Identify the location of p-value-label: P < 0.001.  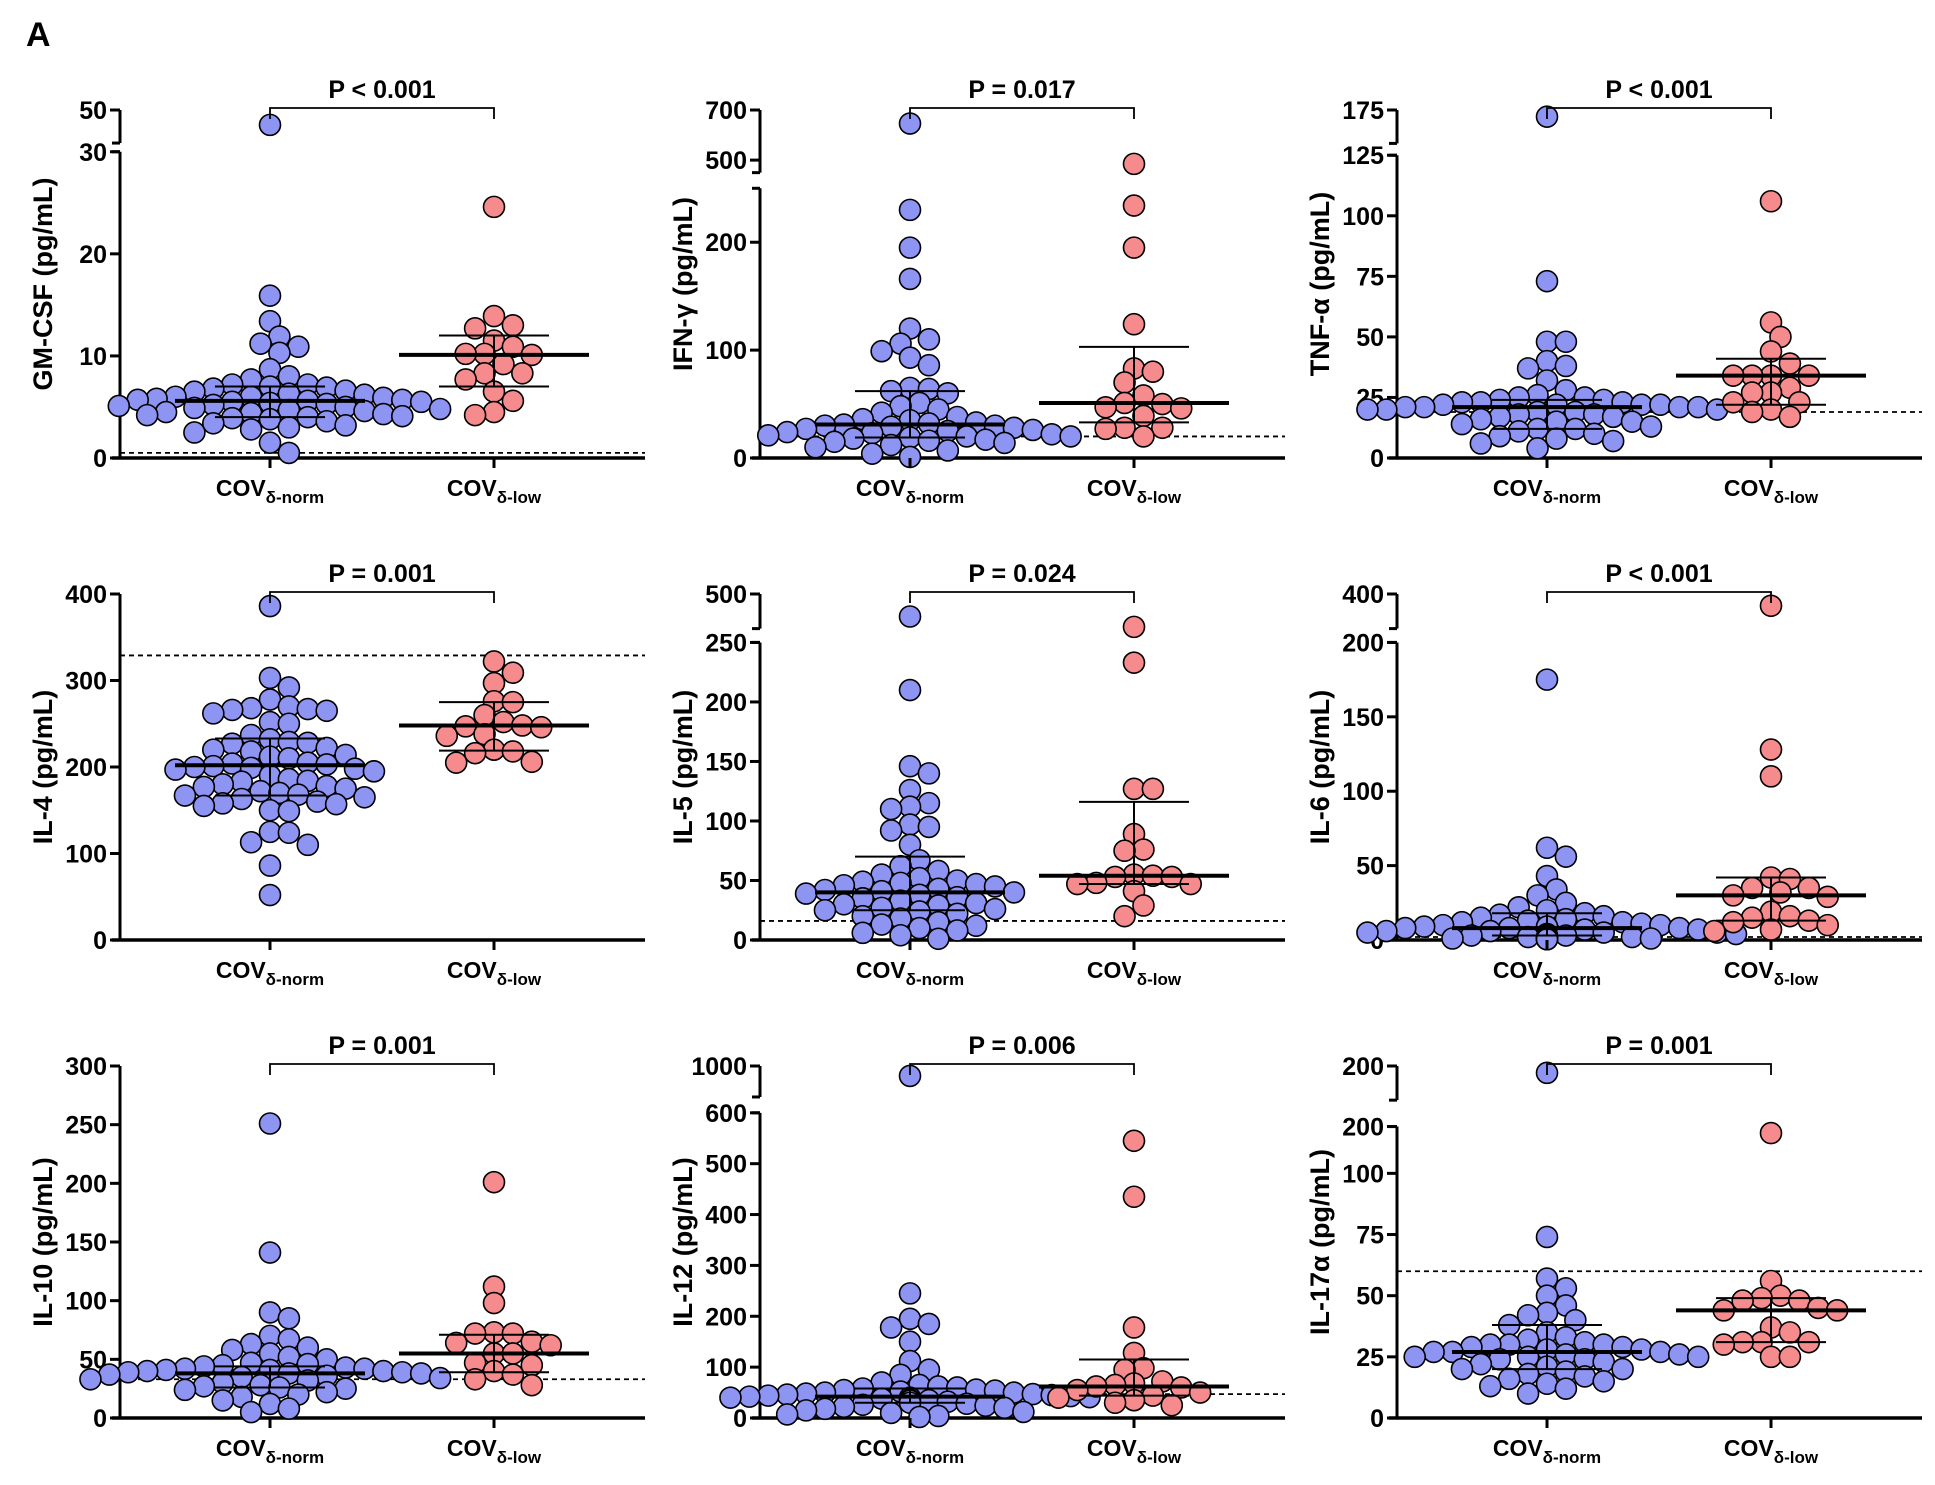
(1658, 574).